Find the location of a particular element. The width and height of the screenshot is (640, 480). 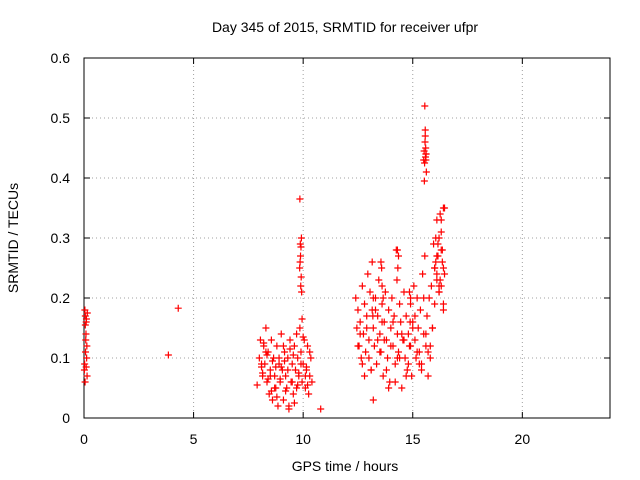

y-tick-label: 0.3 is located at coordinates (61, 238).